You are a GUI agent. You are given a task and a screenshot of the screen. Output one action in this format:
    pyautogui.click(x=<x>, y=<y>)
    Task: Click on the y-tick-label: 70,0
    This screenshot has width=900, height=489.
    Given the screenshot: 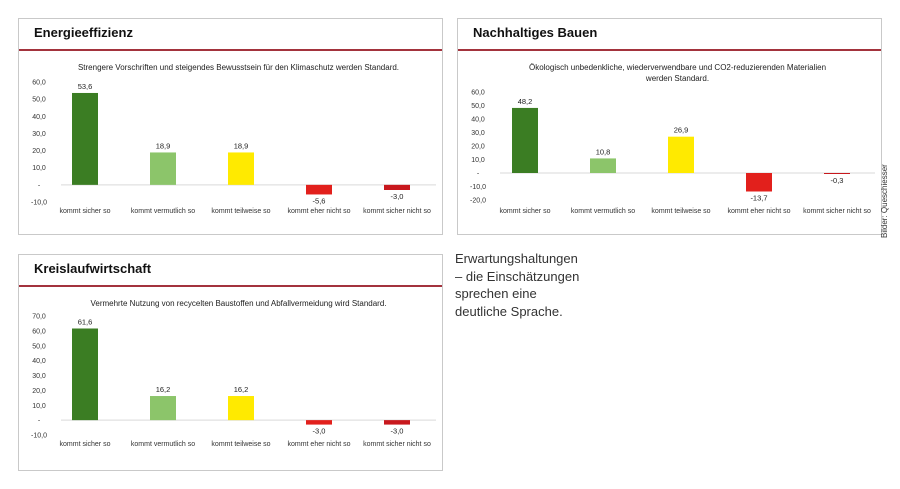 What is the action you would take?
    pyautogui.click(x=39, y=317)
    